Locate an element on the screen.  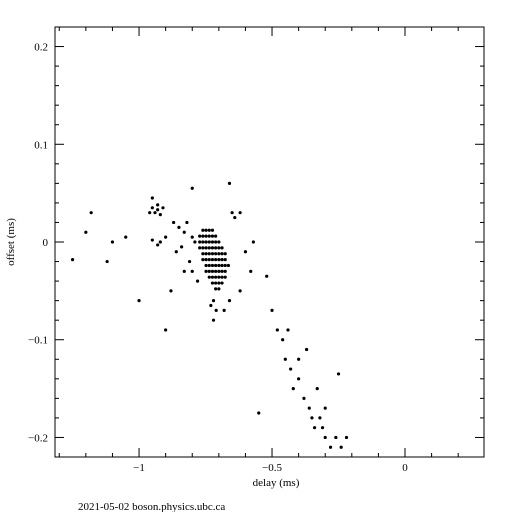
x-axis-label: delay (ms) is located at coordinates (276, 483).